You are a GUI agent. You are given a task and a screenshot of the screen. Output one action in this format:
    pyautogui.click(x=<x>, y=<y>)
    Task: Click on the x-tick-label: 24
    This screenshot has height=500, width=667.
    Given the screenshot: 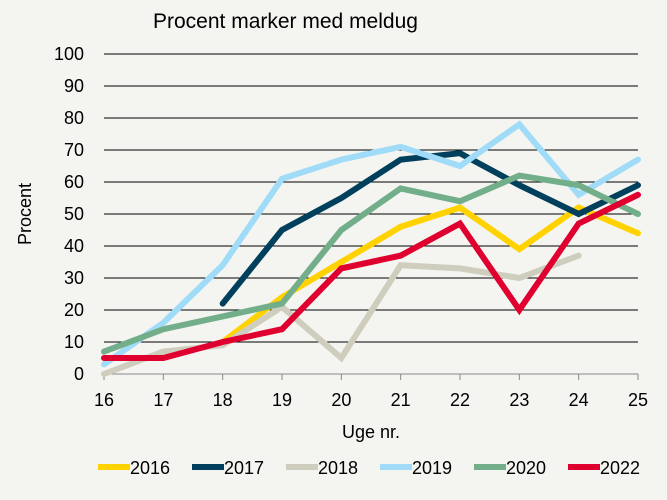 What is the action you would take?
    pyautogui.click(x=579, y=400)
    